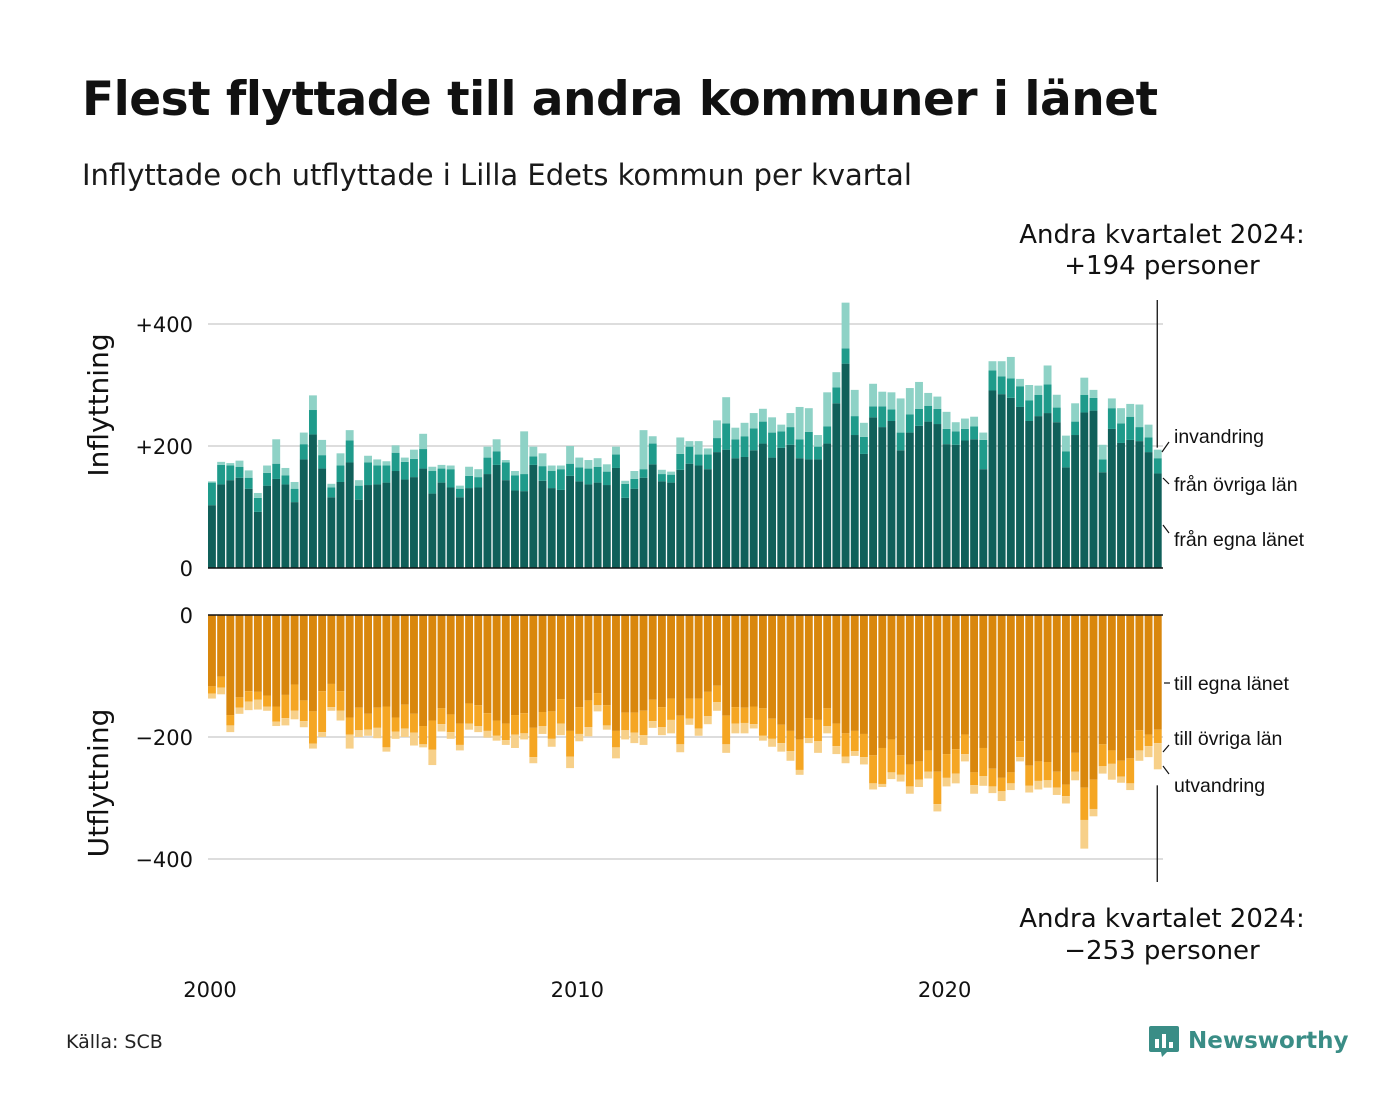  What do you see at coordinates (209, 990) in the screenshot?
I see `x-tick-label: 2000` at bounding box center [209, 990].